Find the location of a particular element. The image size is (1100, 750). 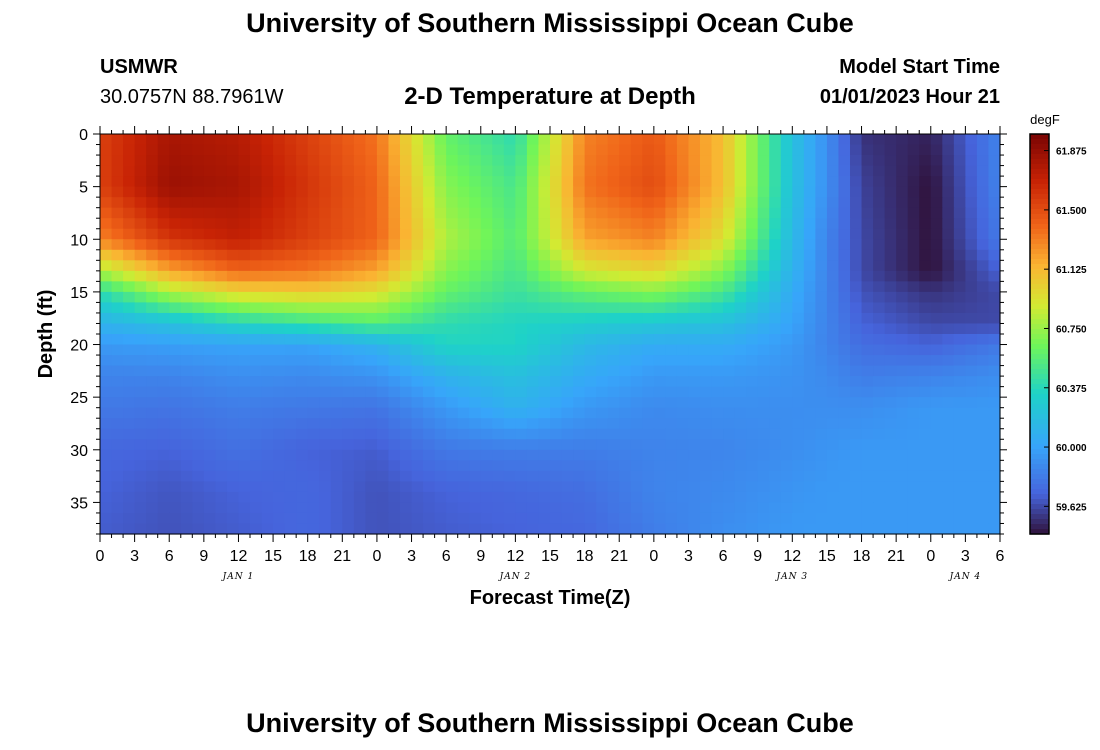

date-label: JAN 4 is located at coordinates (965, 577).